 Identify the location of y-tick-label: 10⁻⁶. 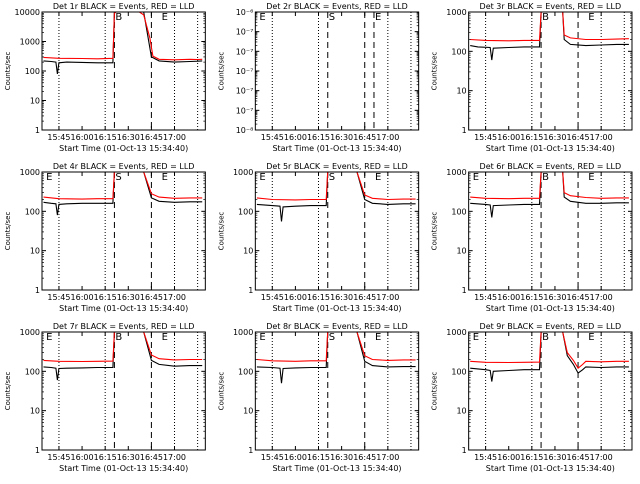
(245, 12).